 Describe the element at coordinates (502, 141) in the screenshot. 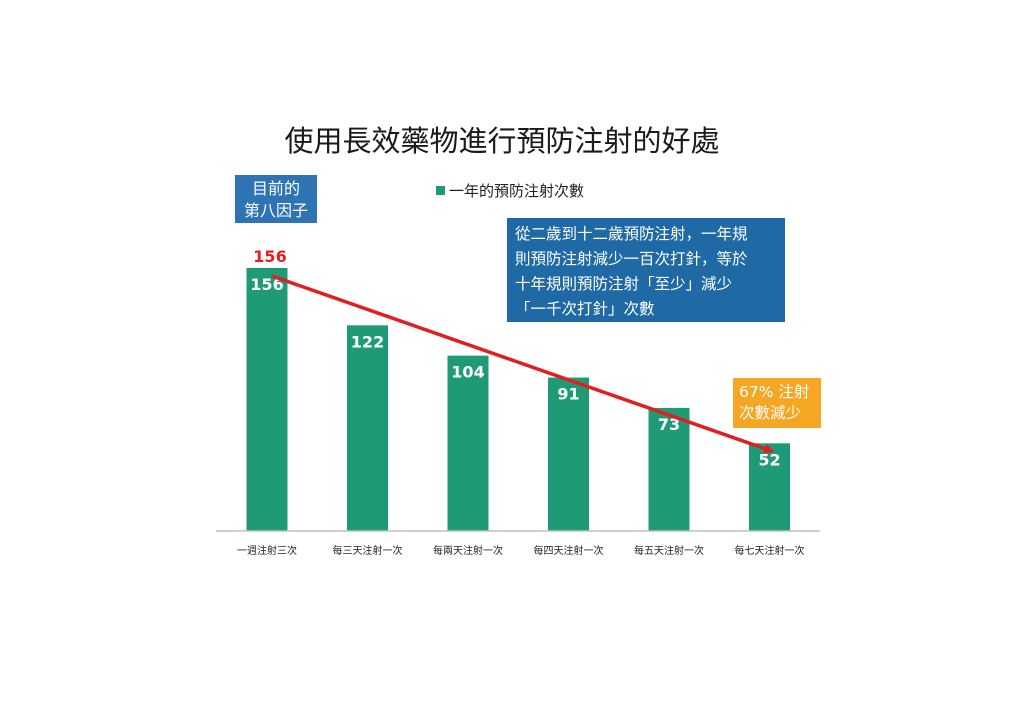

I see `chart-title: 使用長效藥物進行預防注射的好處` at that location.